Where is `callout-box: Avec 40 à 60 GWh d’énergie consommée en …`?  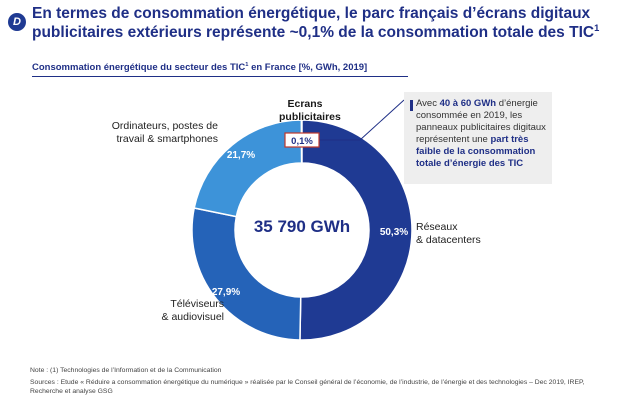
callout-box: Avec 40 à 60 GWh d’énergie consommée en … is located at coordinates (478, 138).